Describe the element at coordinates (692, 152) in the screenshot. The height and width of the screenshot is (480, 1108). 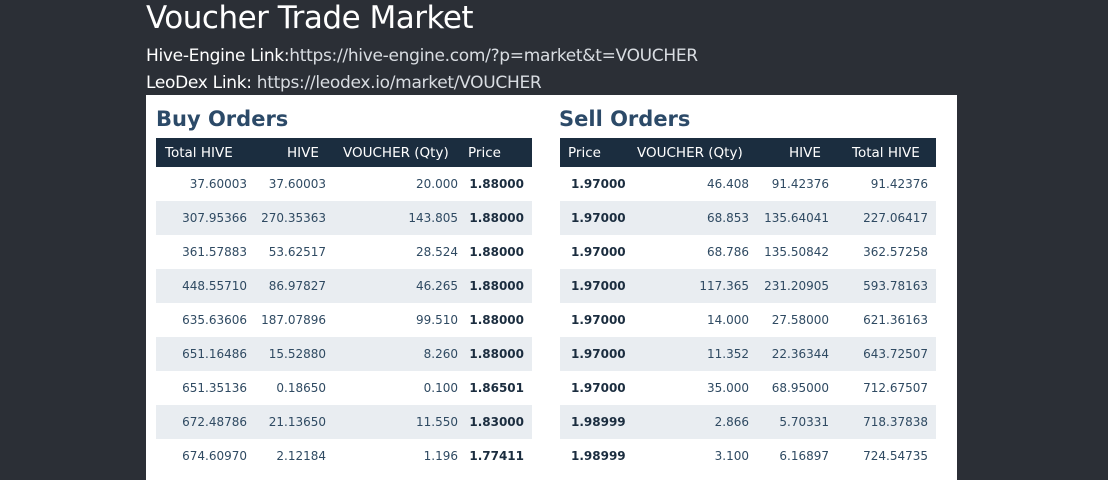
I see `sell-col-voucher-qty: VOUCHER (Qty)` at that location.